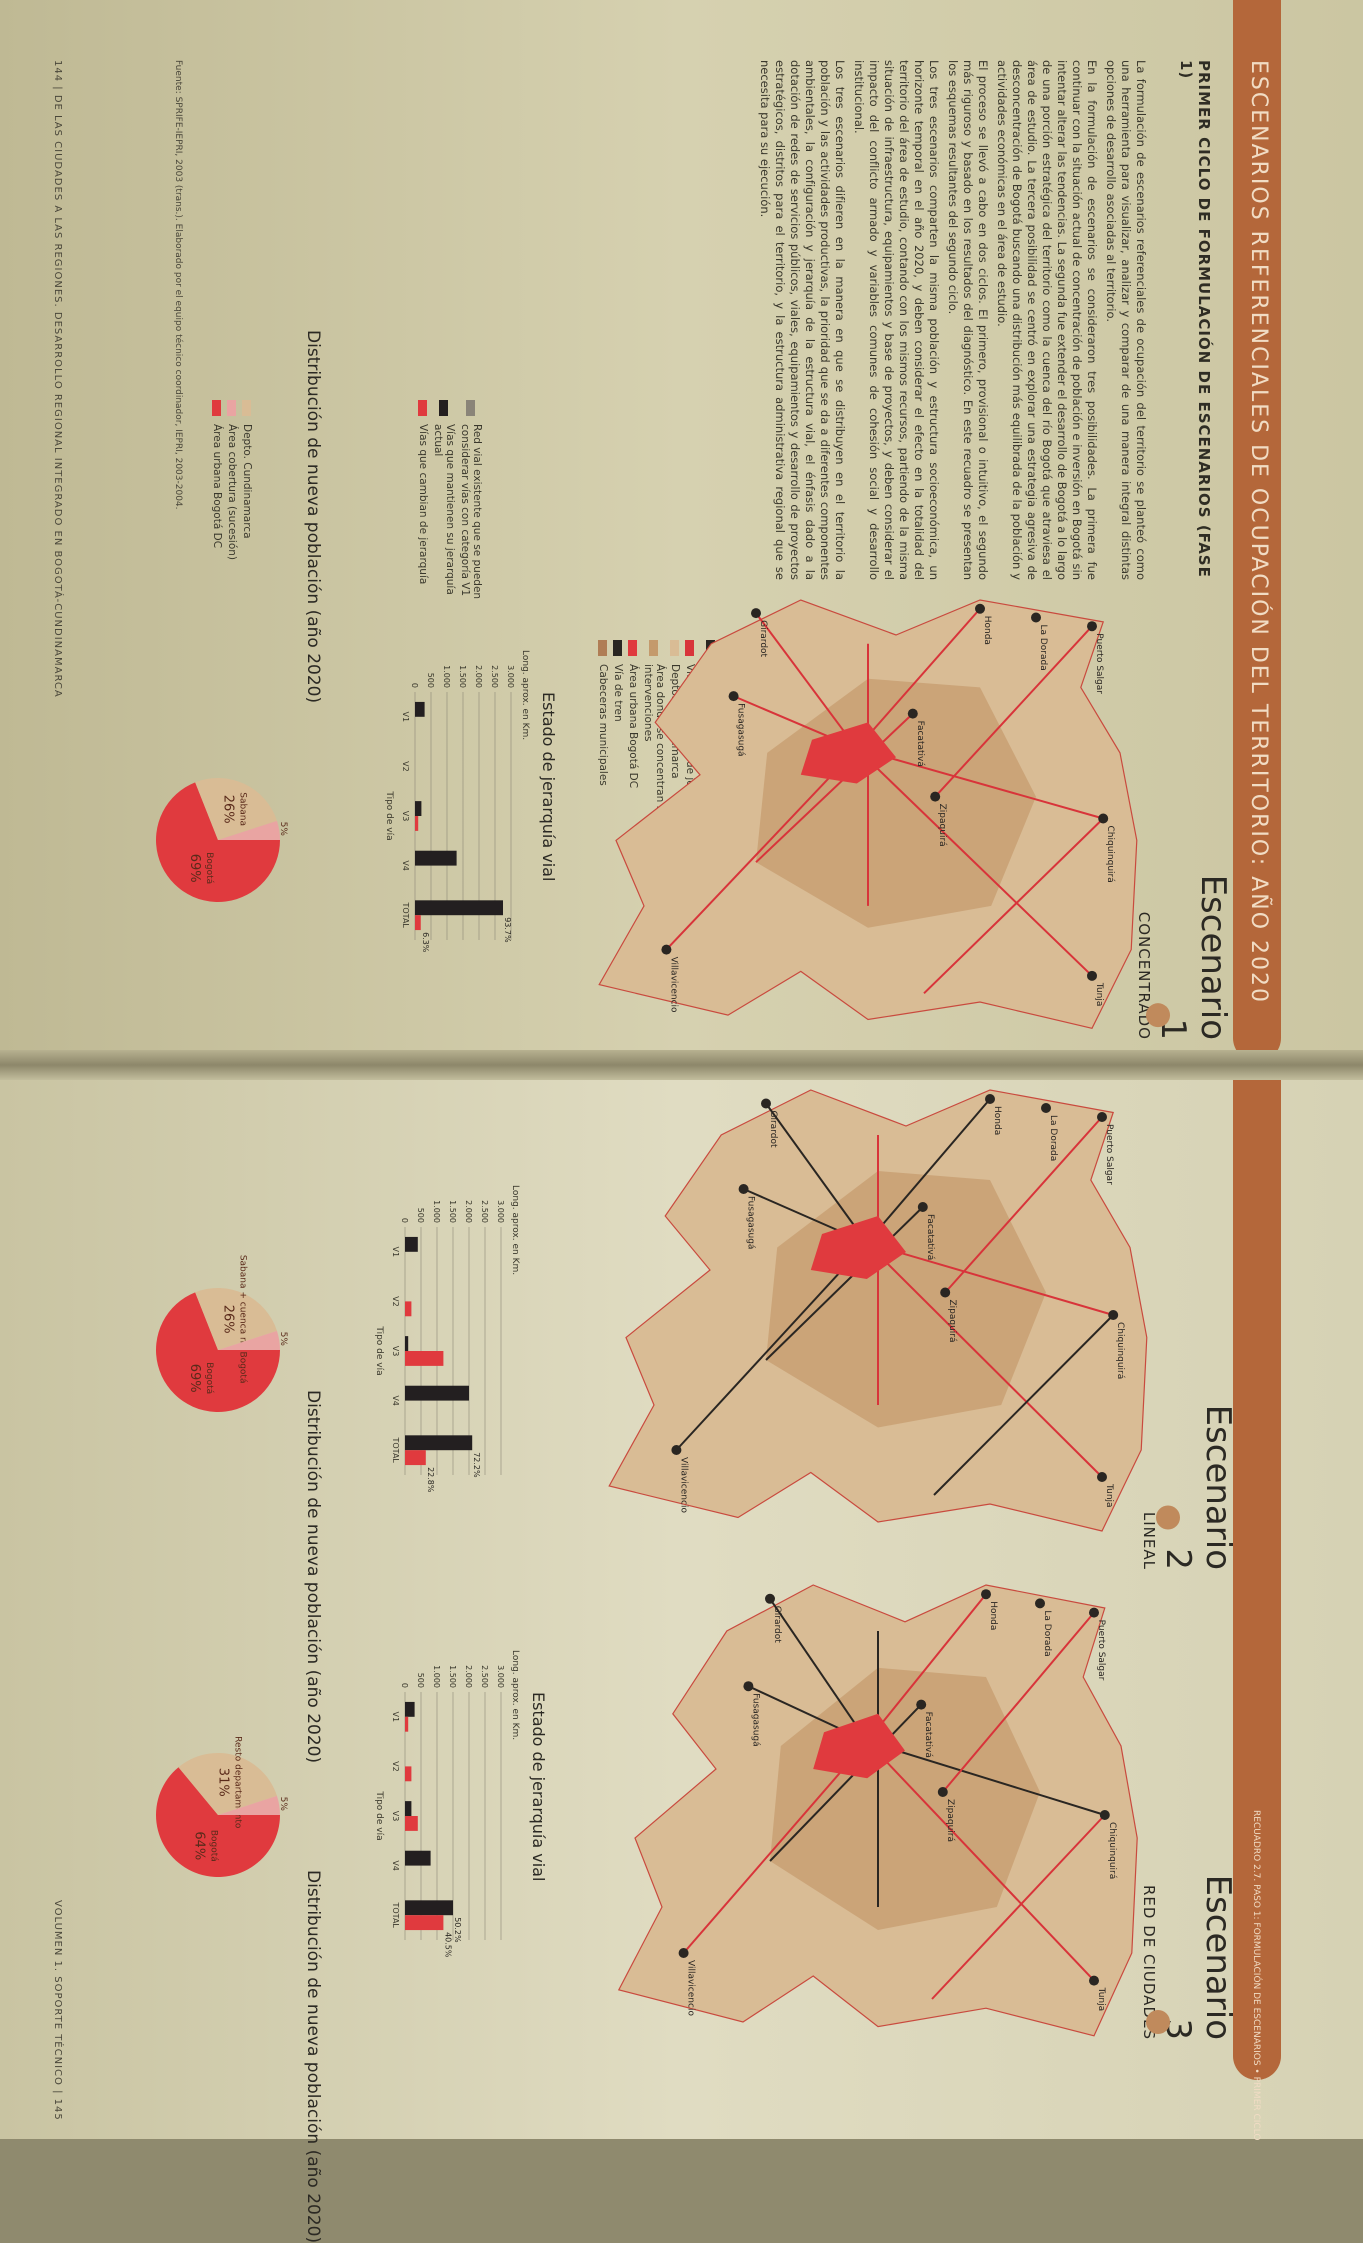 The image size is (1363, 2243). What do you see at coordinates (741, 729) in the screenshot?
I see `place-label: Fusagasugá` at bounding box center [741, 729].